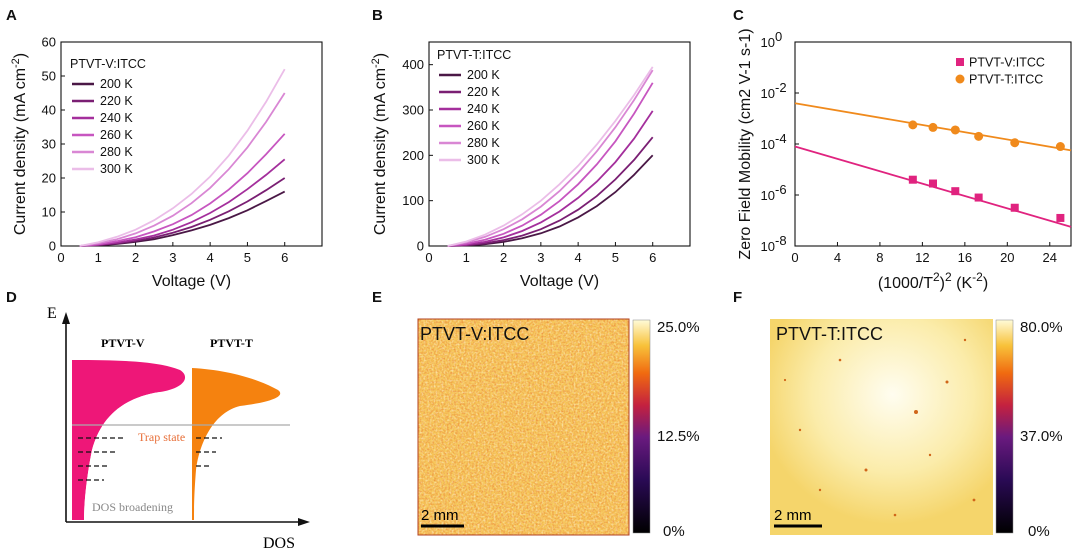 This screenshot has height=554, width=1084. I want to click on map-e-highlights, so click(523, 427).